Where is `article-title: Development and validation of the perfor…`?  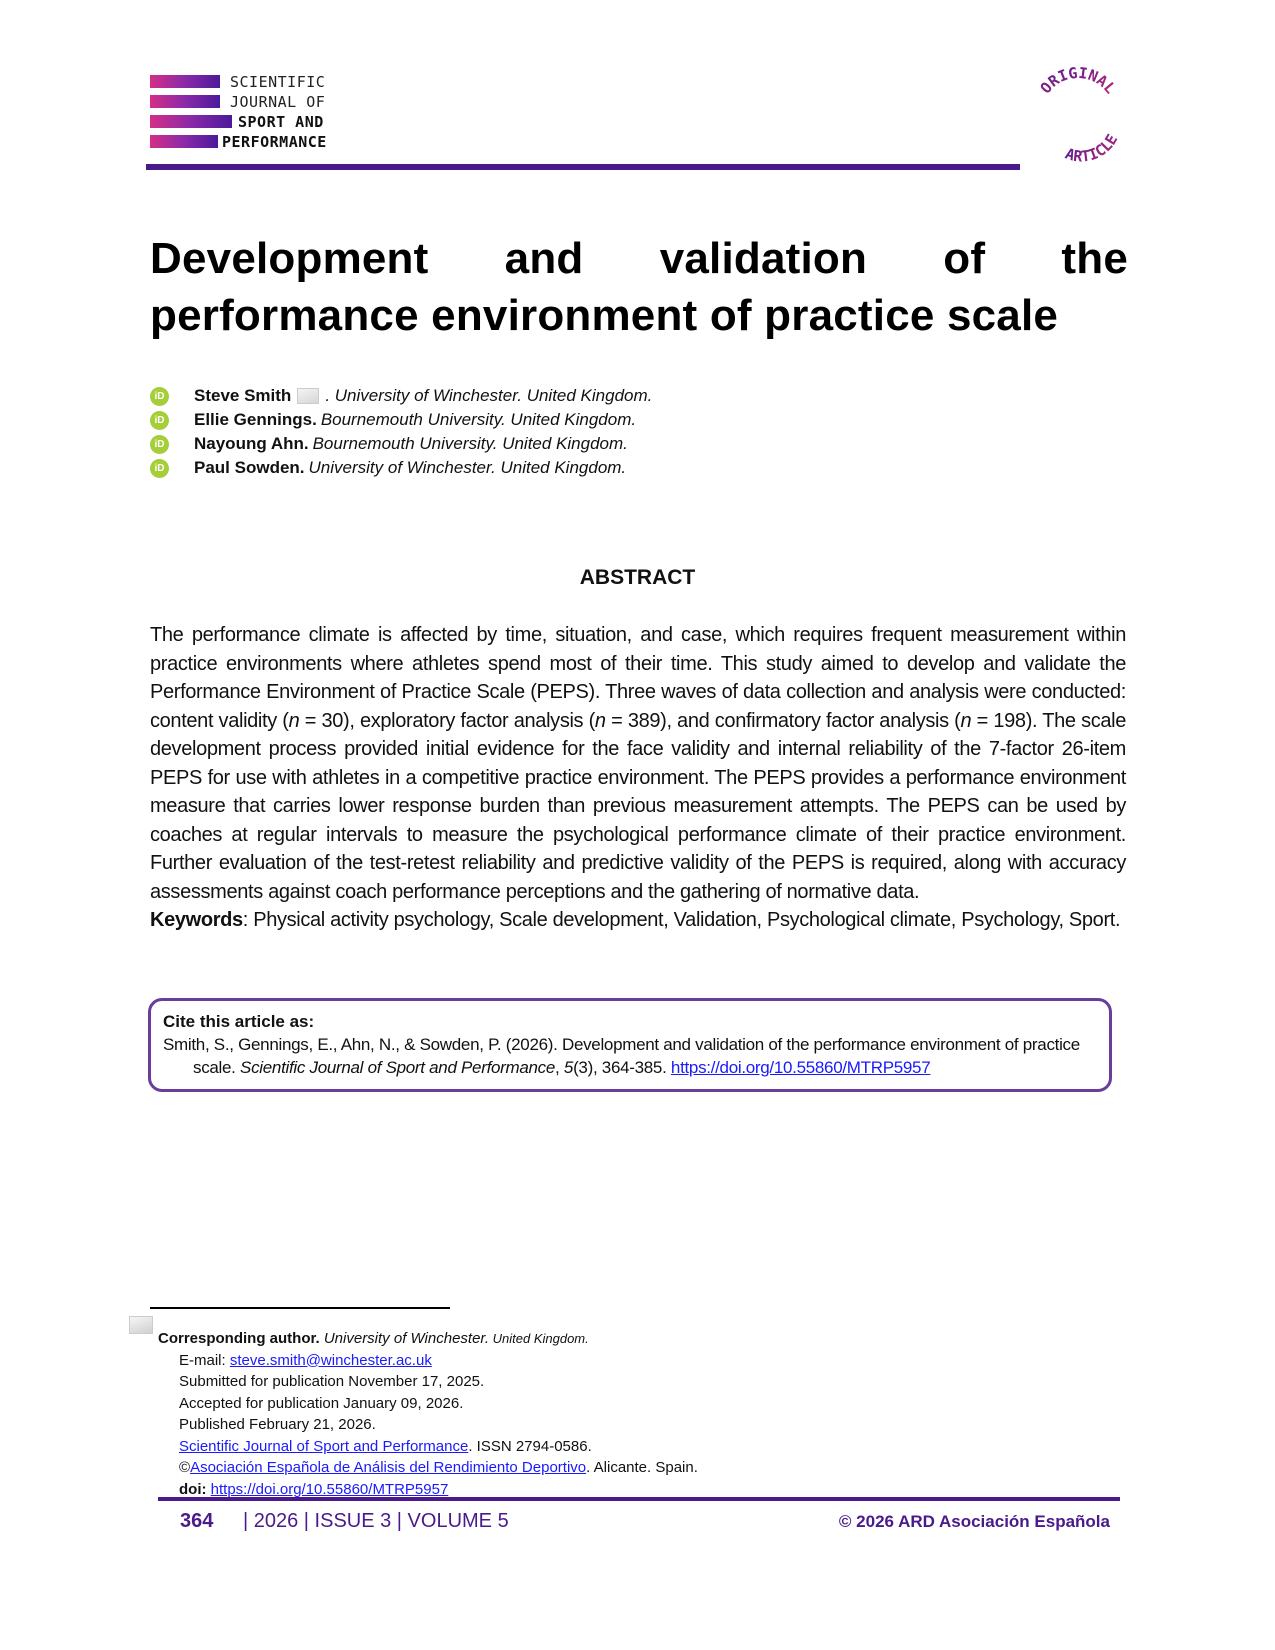
article-title: Development and validation of the perfor… is located at coordinates (639, 287).